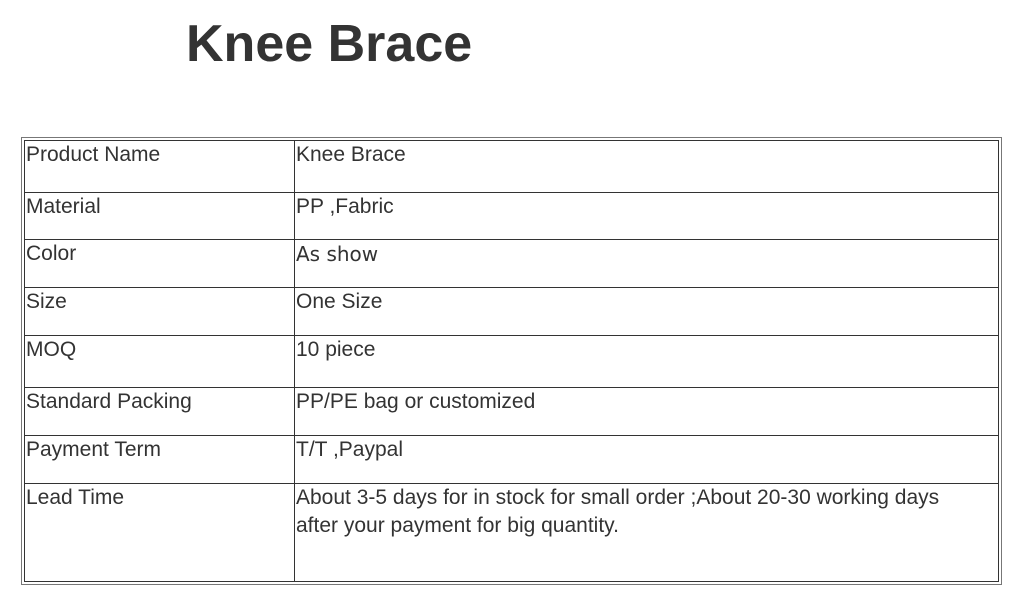 The width and height of the screenshot is (1032, 603). I want to click on row-value: Knee Brace, so click(646, 166).